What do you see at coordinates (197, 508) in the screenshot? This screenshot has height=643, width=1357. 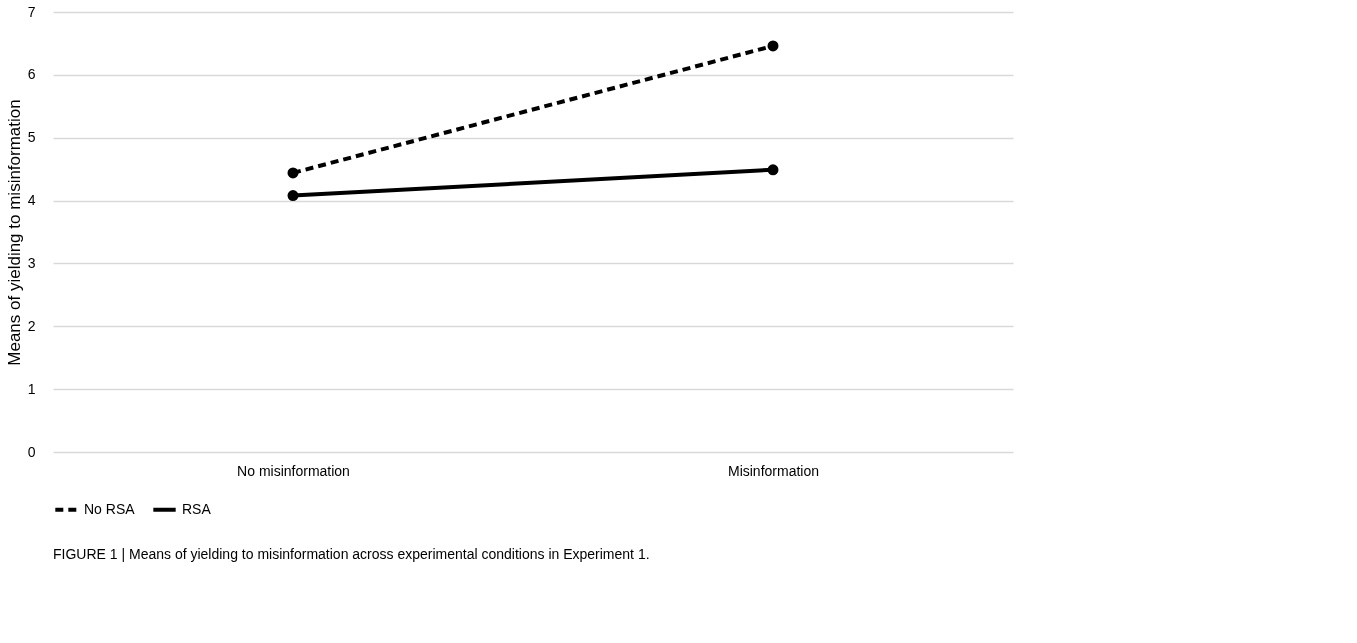 I see `legend-label: RSA` at bounding box center [197, 508].